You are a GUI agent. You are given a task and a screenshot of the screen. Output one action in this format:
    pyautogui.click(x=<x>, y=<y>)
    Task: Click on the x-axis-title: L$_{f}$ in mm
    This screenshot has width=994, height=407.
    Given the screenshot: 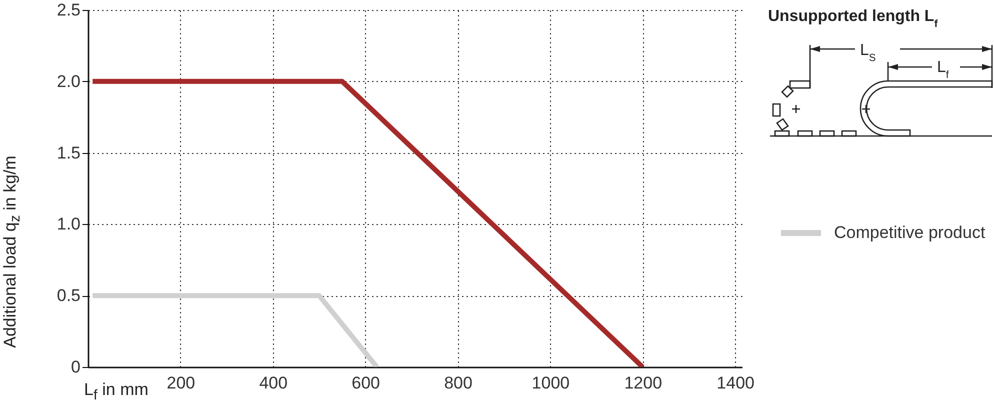 What is the action you would take?
    pyautogui.click(x=116, y=392)
    